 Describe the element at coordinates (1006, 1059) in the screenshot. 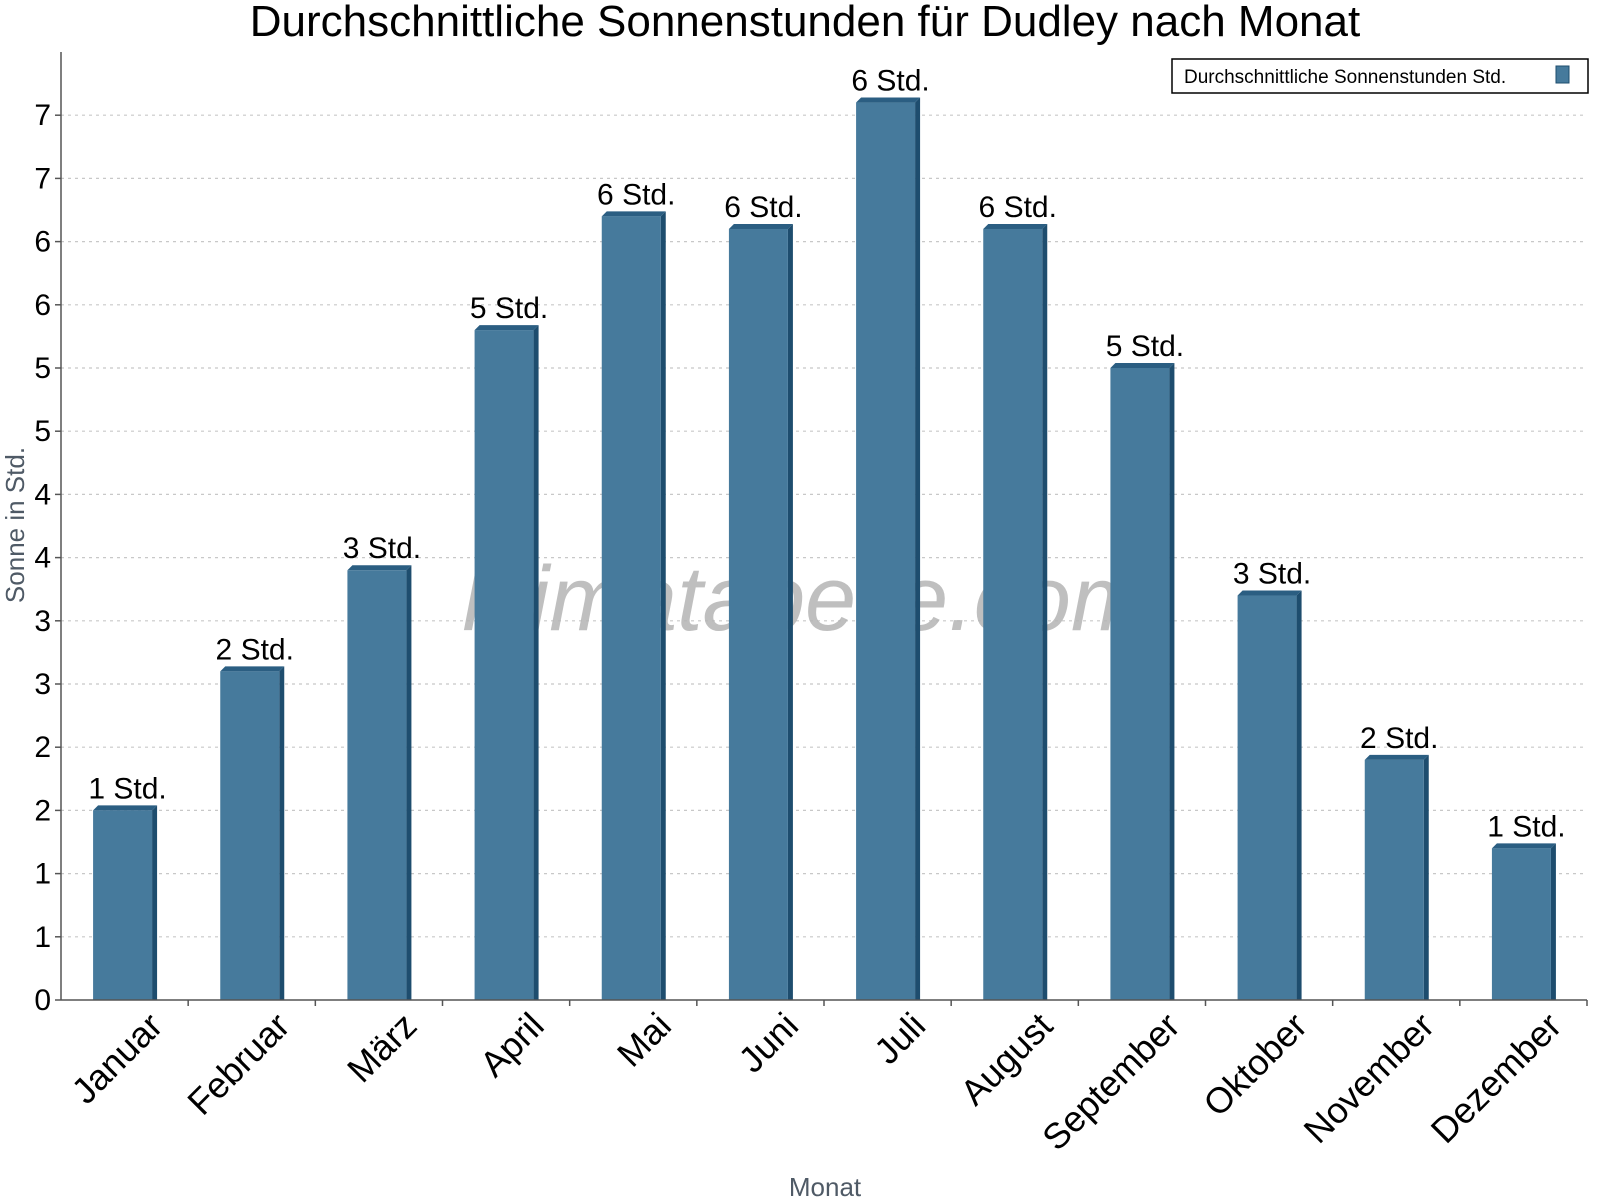

I see `x-tick-label: August` at that location.